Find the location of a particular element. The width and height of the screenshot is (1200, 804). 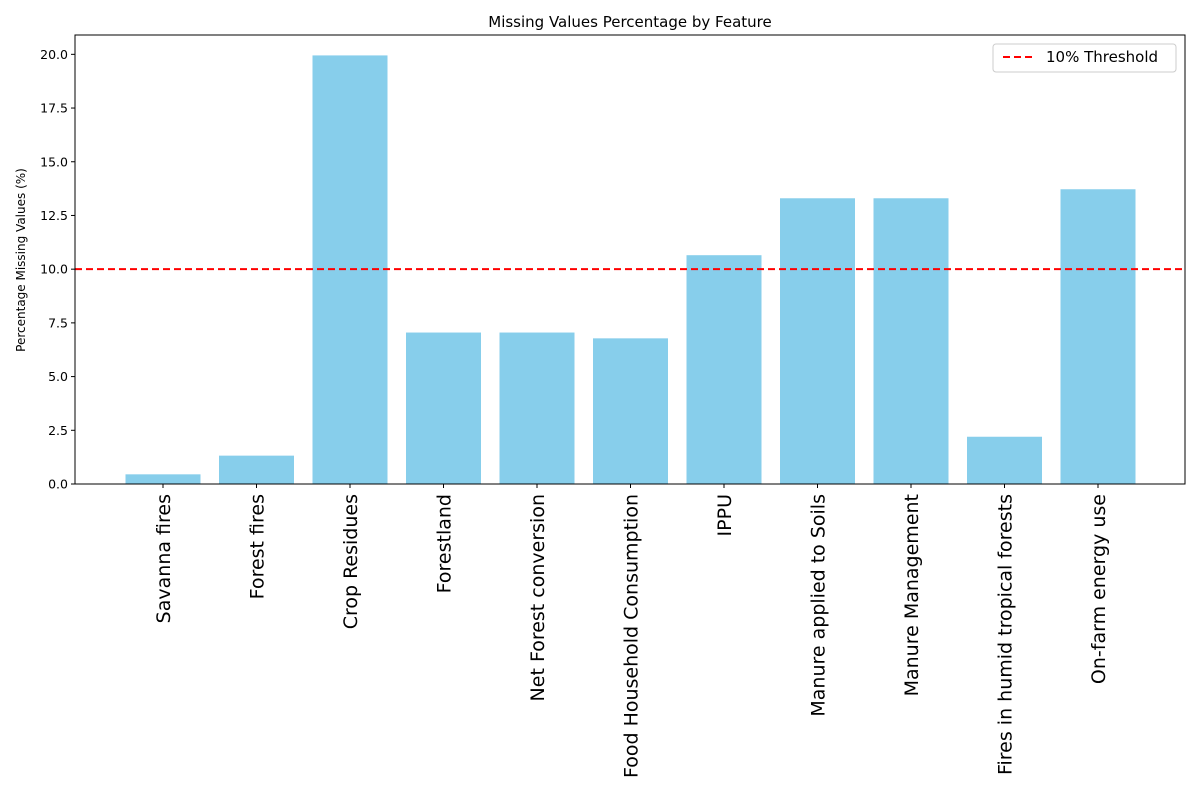

x-tick-label: Forest fires is located at coordinates (258, 546).